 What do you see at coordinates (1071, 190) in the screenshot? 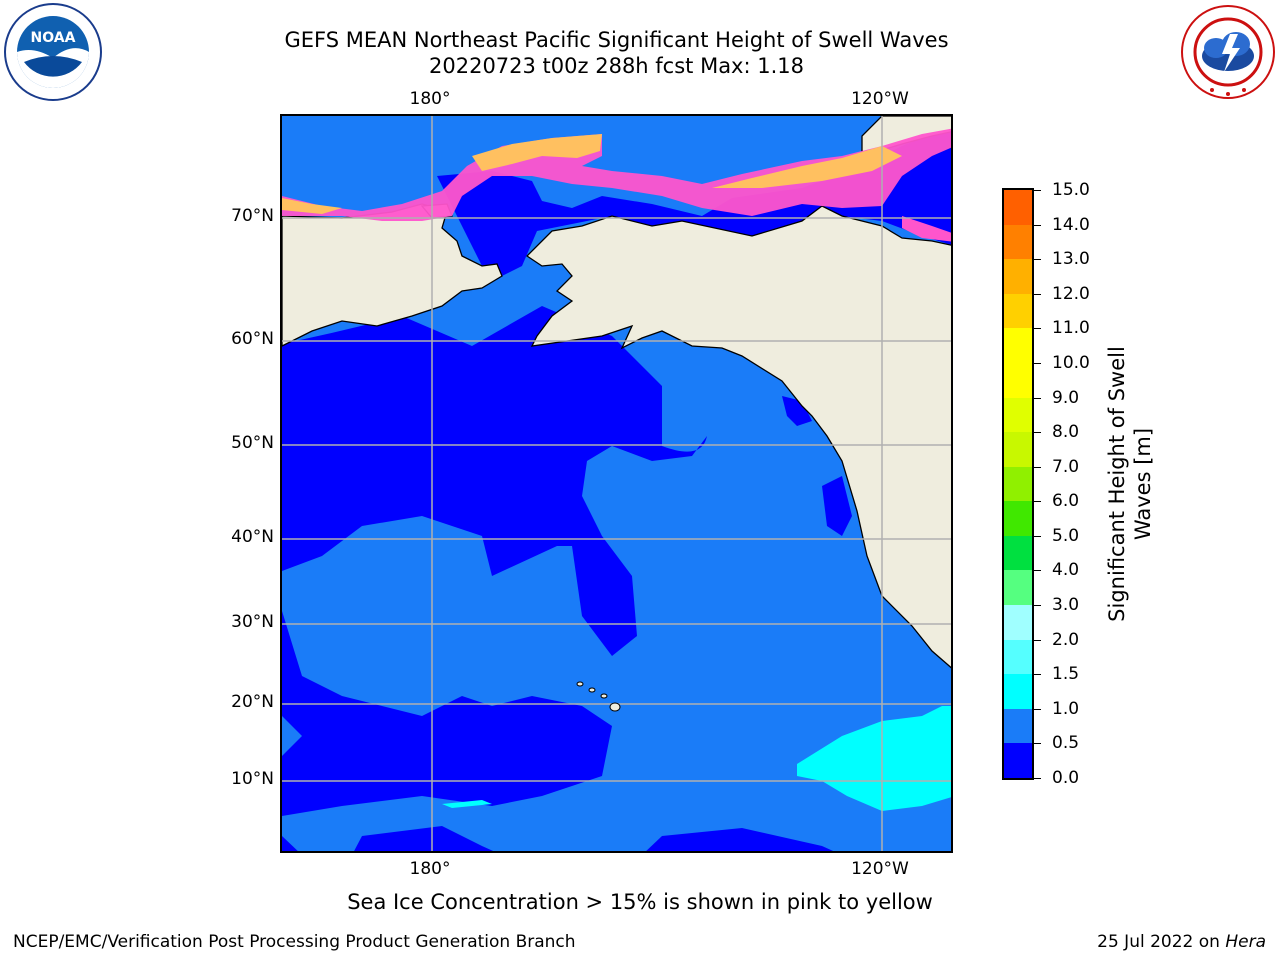
I see `colorbar-label: 15.0` at bounding box center [1071, 190].